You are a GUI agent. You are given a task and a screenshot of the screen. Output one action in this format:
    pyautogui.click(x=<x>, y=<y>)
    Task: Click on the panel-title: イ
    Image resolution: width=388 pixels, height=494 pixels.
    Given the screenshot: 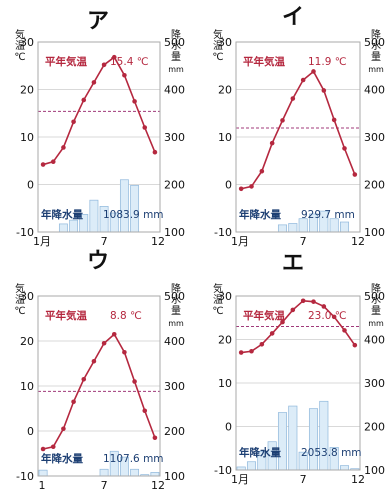 What is the action you would take?
    pyautogui.click(x=293, y=17)
    